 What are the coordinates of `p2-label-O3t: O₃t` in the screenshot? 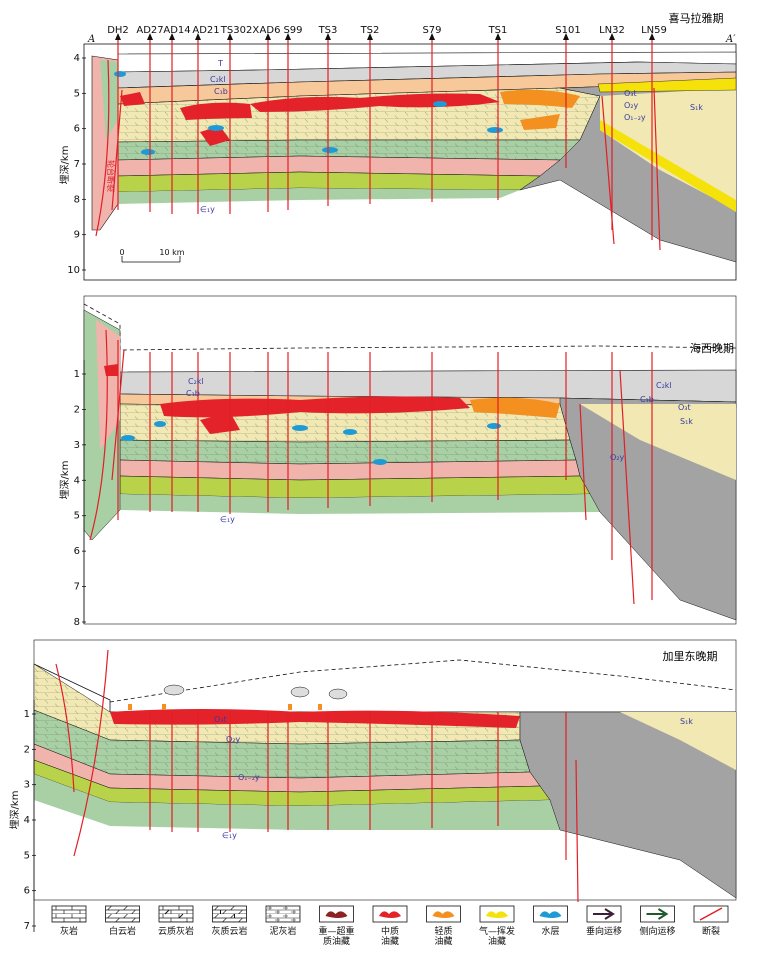 It's located at (684, 407).